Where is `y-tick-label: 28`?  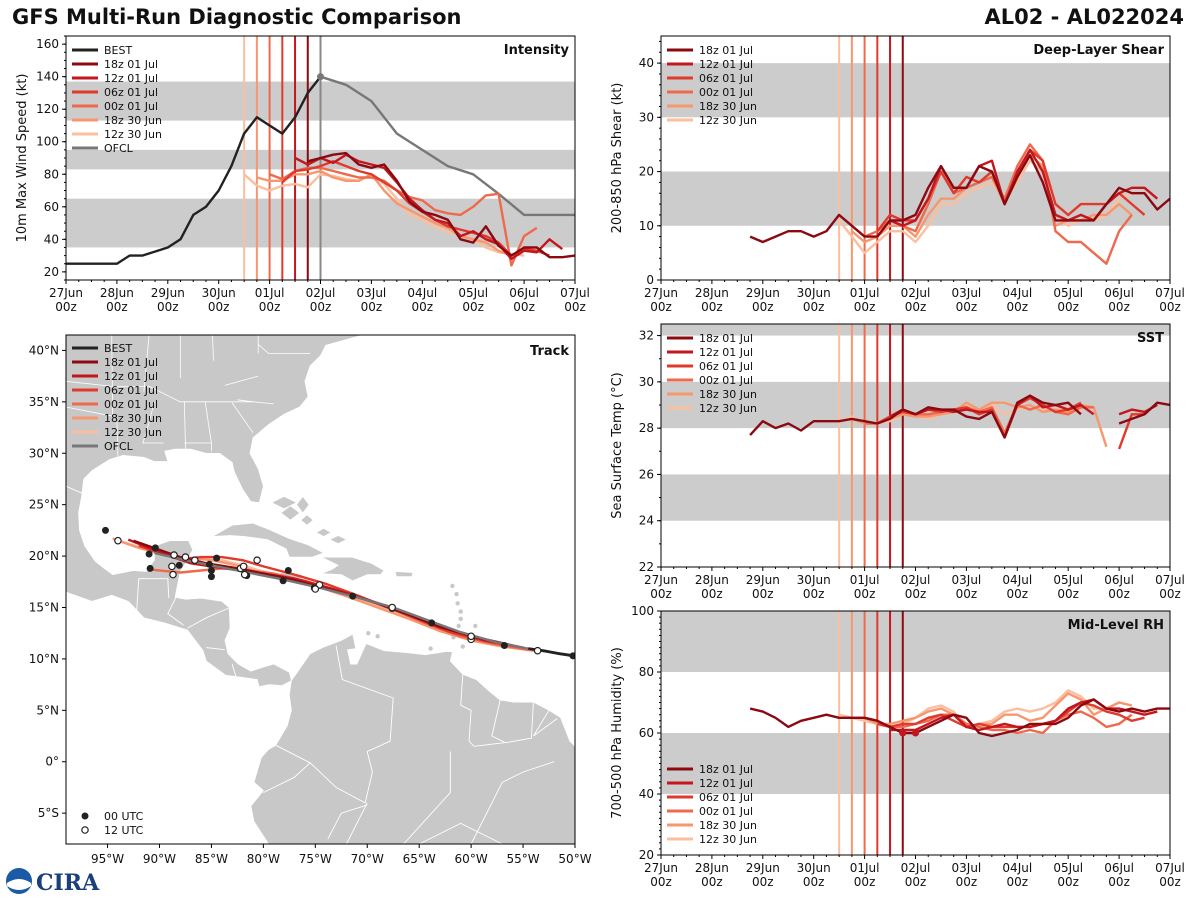 y-tick-label: 28 is located at coordinates (646, 428).